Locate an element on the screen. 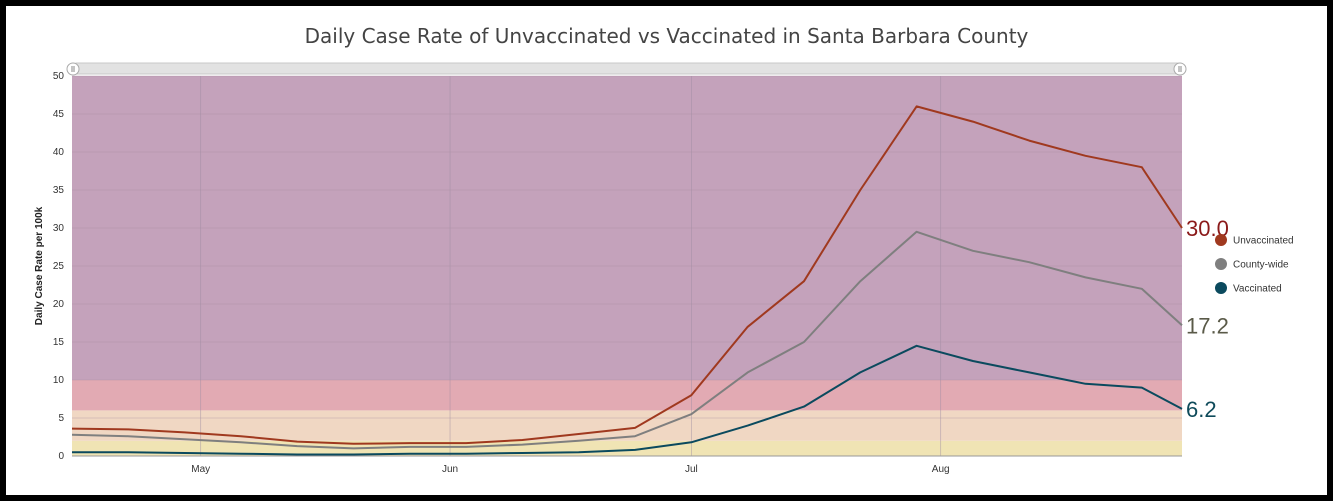  range-scrollbar-track is located at coordinates (627, 68).